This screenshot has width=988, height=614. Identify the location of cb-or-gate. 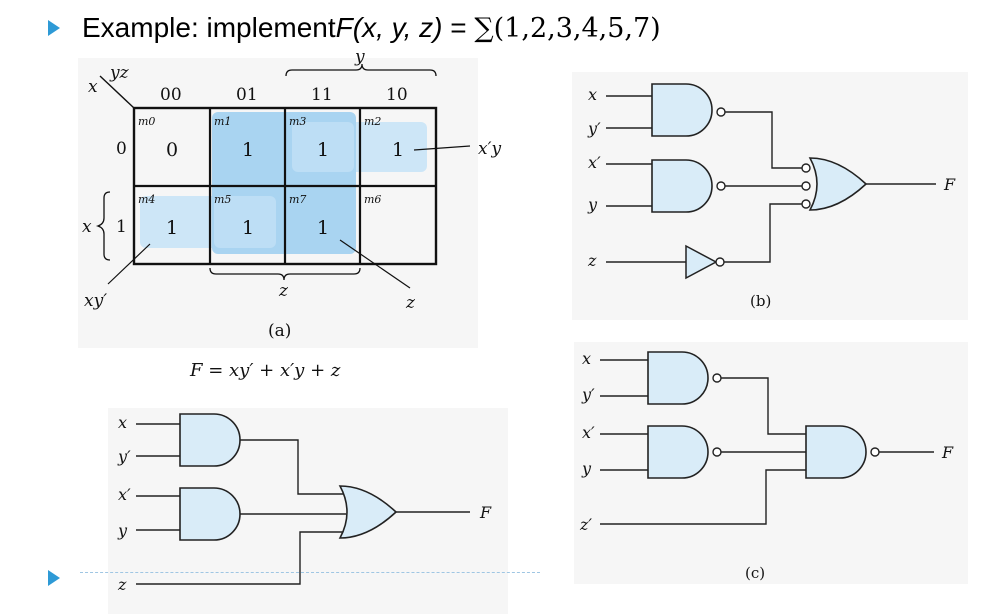
(838, 184).